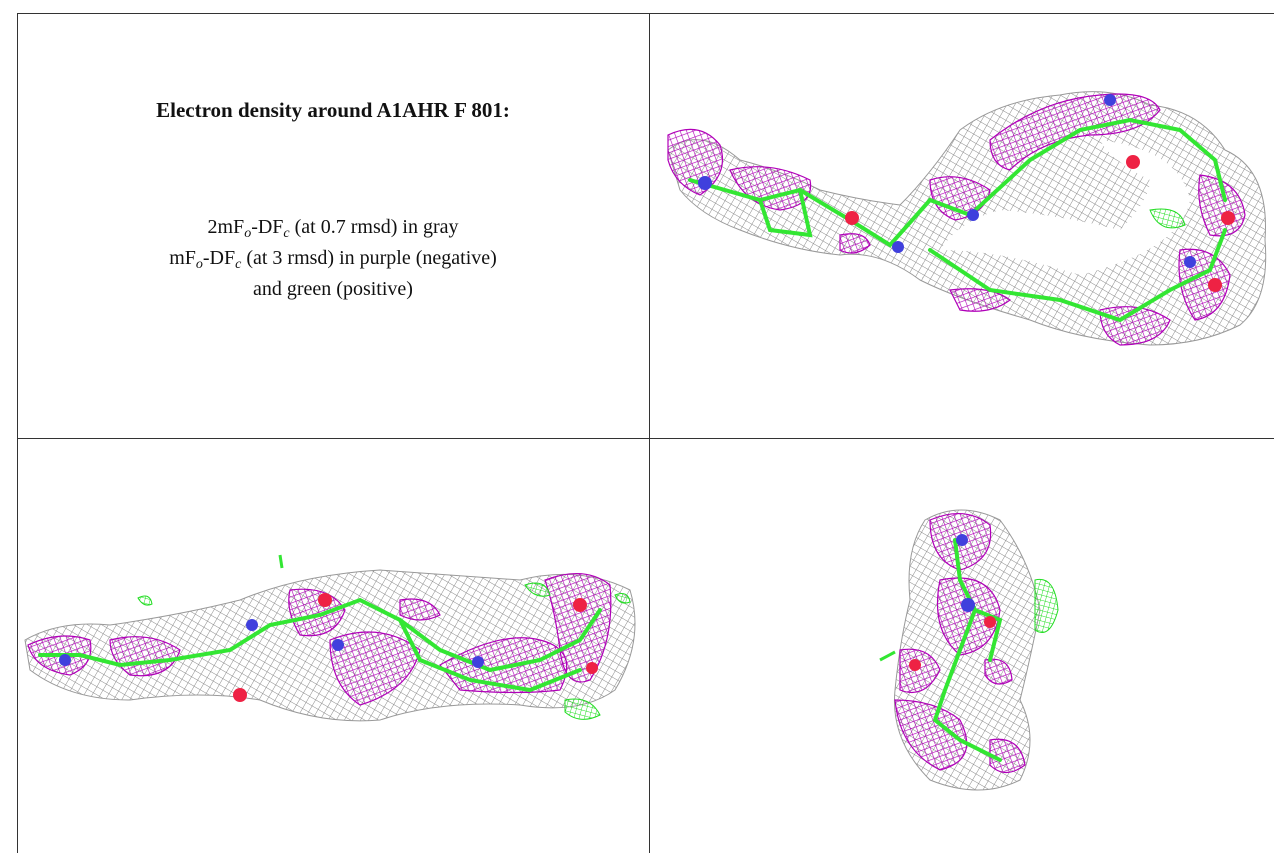  I want to click on text-run: (at 0.7 rmsd) in gray, so click(374, 227).